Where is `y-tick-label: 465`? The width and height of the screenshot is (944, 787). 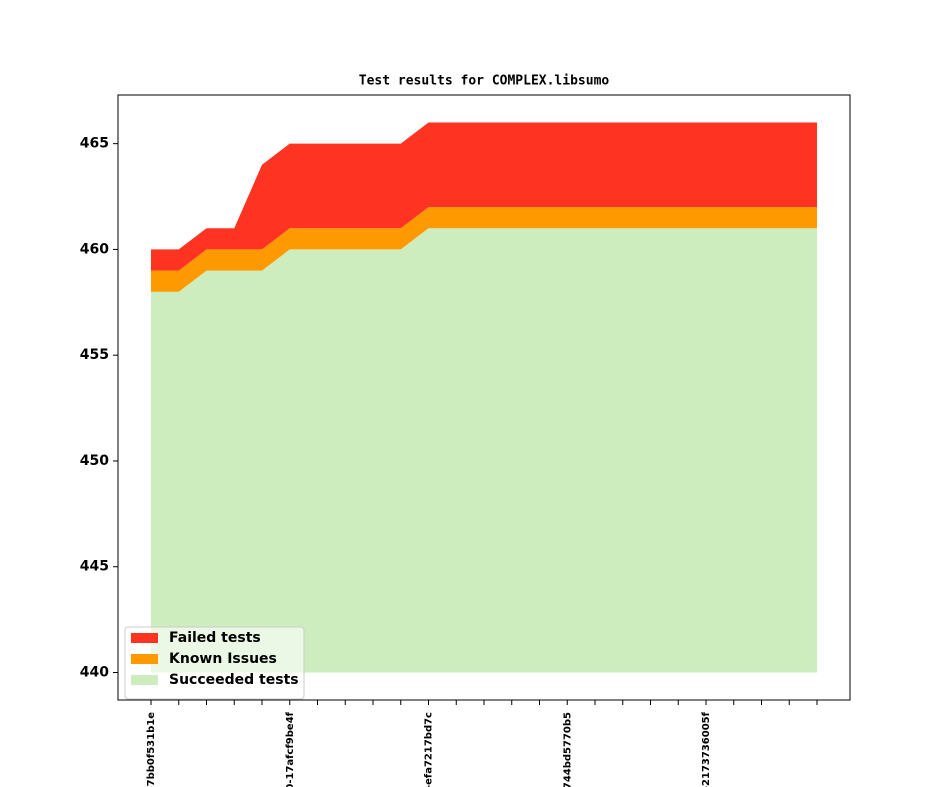 y-tick-label: 465 is located at coordinates (94, 144).